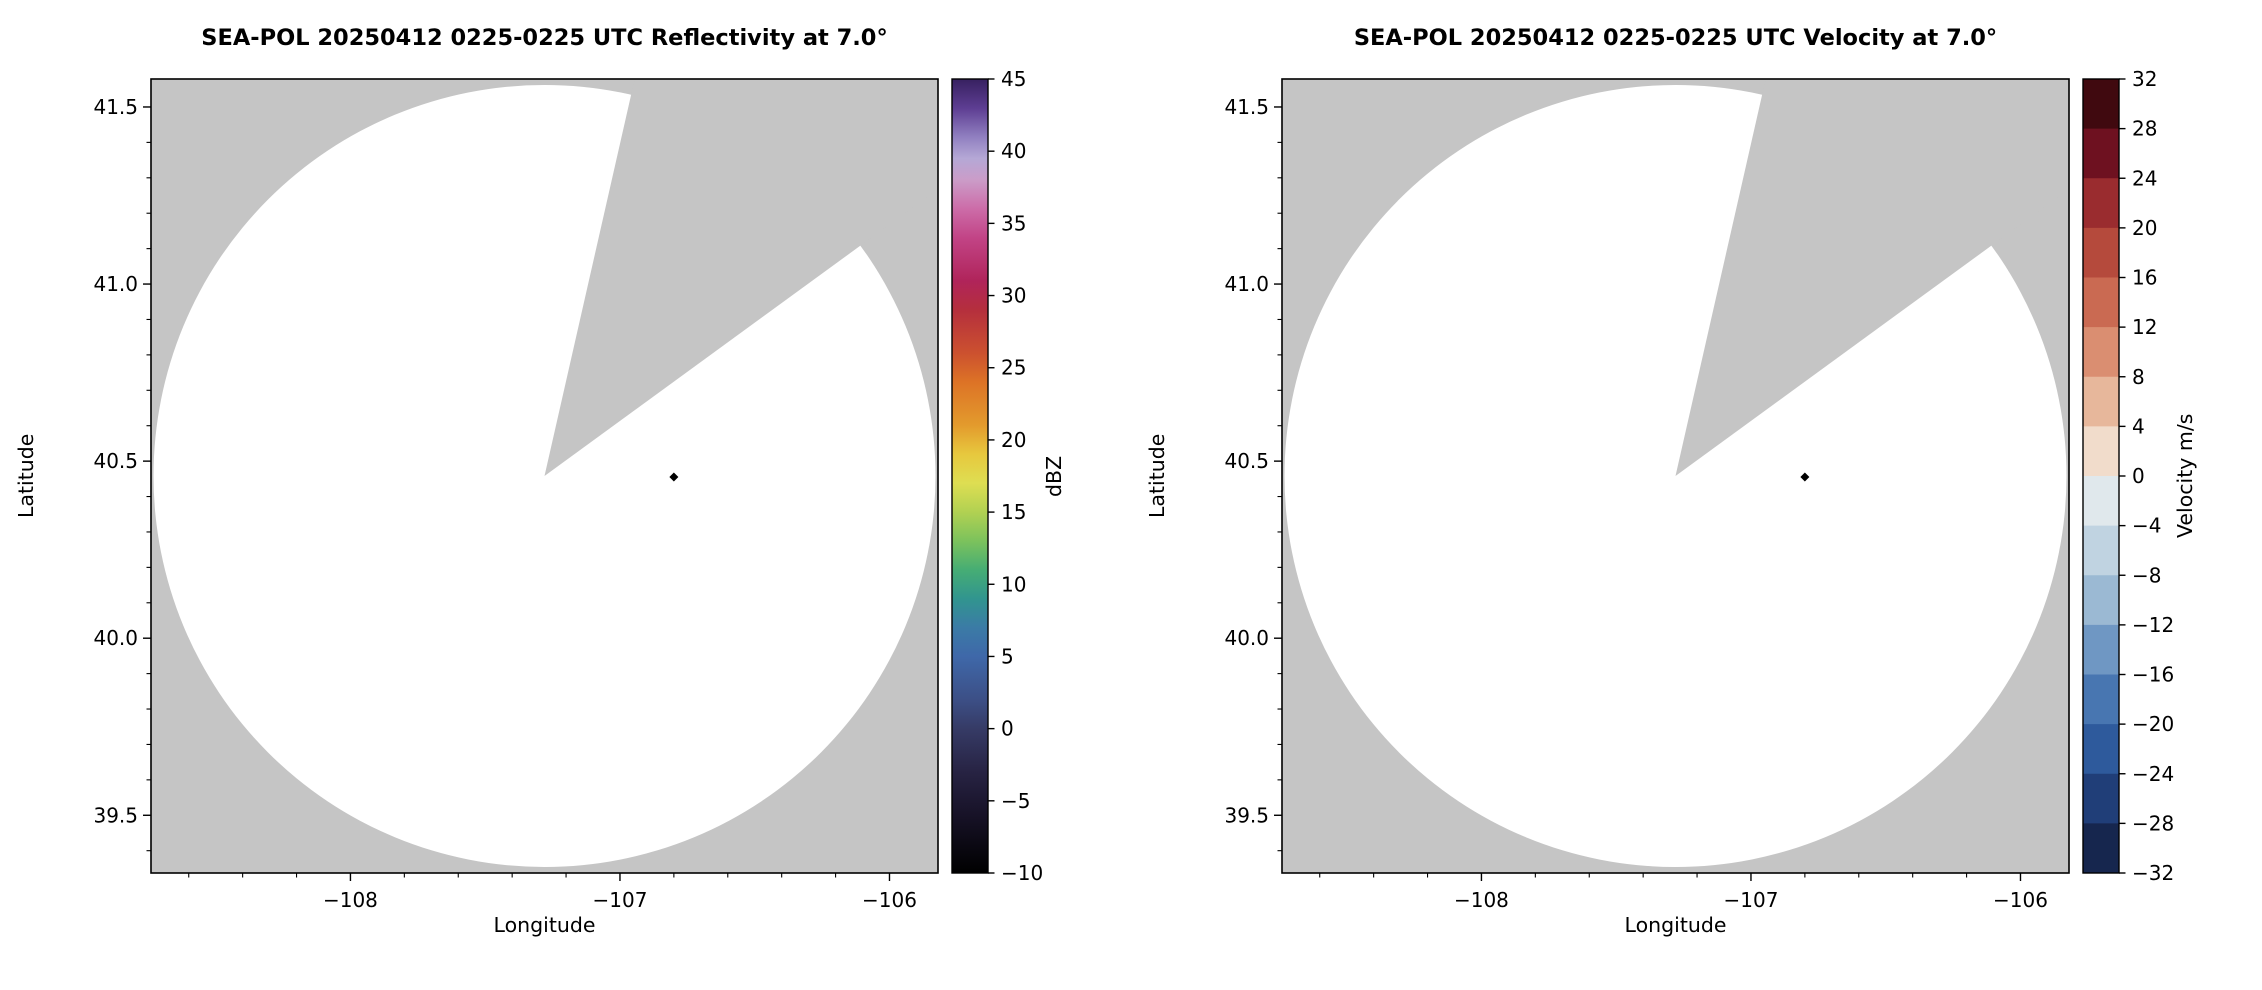  I want to click on colorbar-tick-label: 16, so click(2144, 278).